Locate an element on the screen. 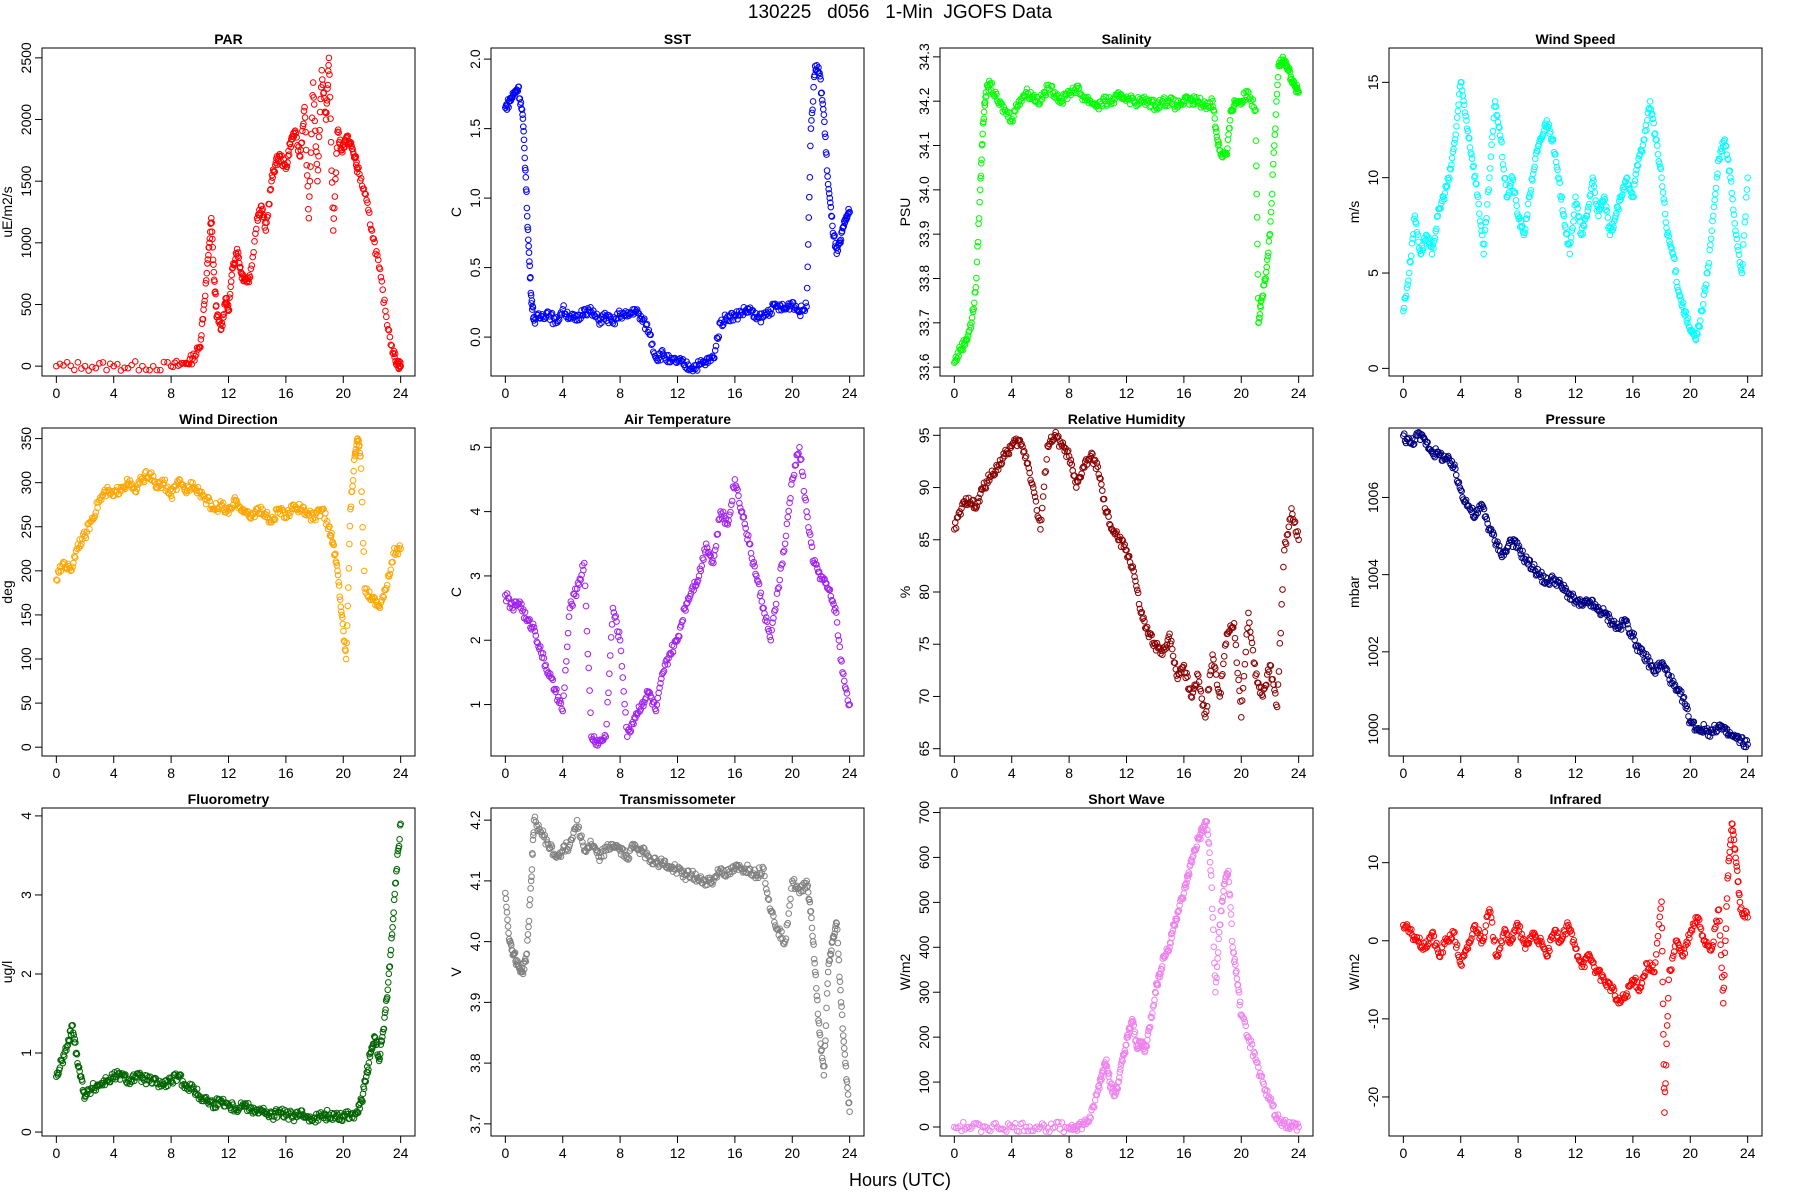 This screenshot has width=1800, height=1200. y-tick-label: 4.0 is located at coordinates (475, 942).